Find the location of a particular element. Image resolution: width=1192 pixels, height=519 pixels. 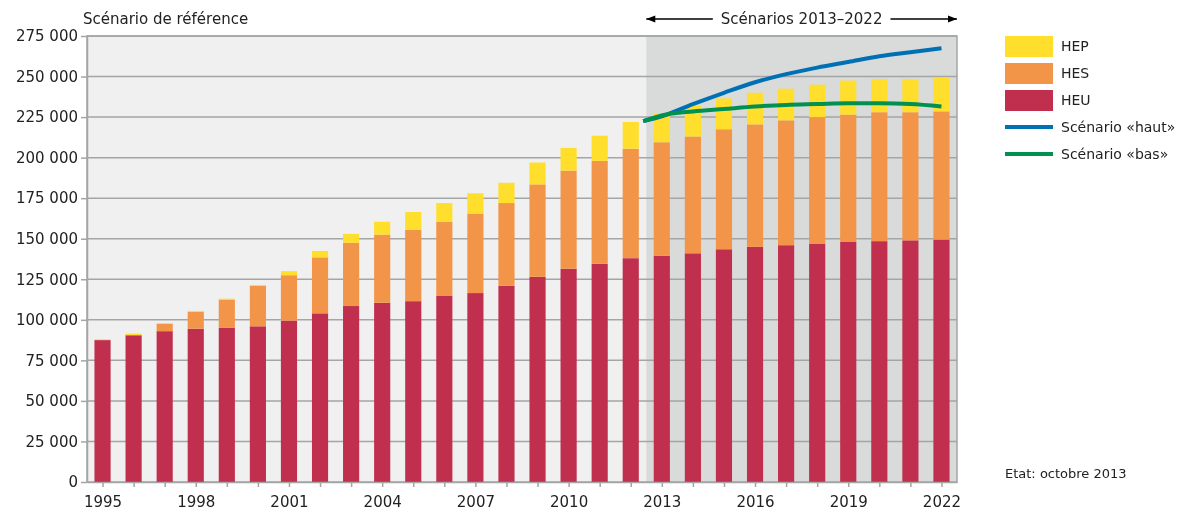

y-tick-label: 25 000 is located at coordinates (51, 441).